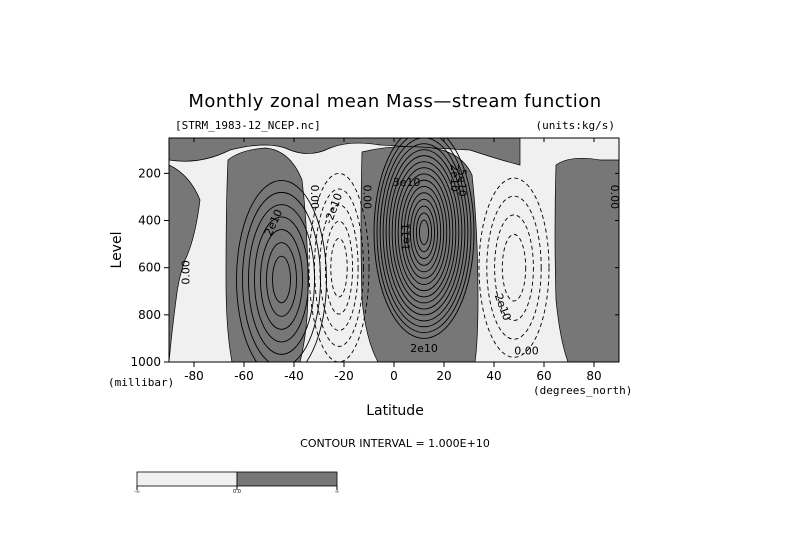 The width and height of the screenshot is (789, 558). I want to click on colorbar-label-min: -∞, so click(137, 492).